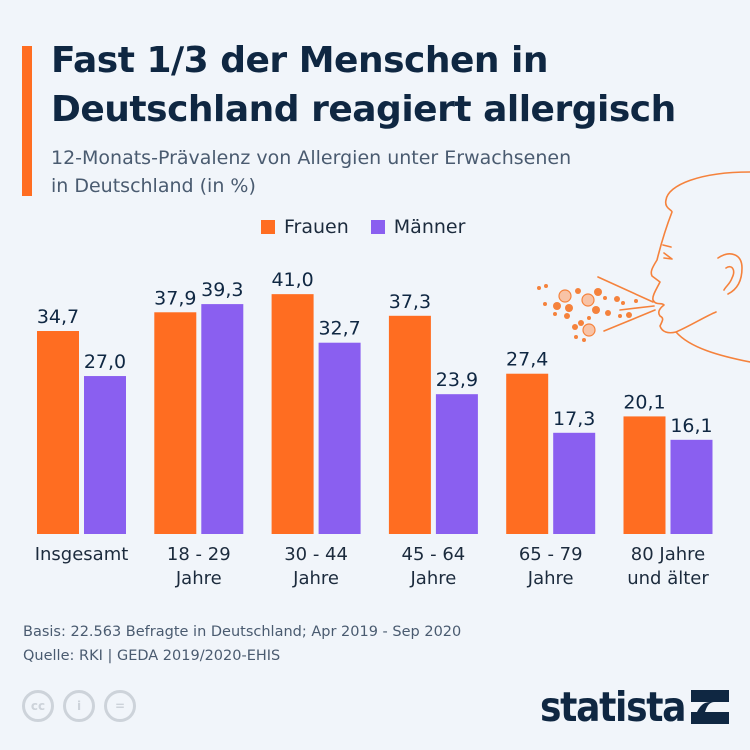  Describe the element at coordinates (613, 707) in the screenshot. I see `statista-logo-text: statista` at that location.